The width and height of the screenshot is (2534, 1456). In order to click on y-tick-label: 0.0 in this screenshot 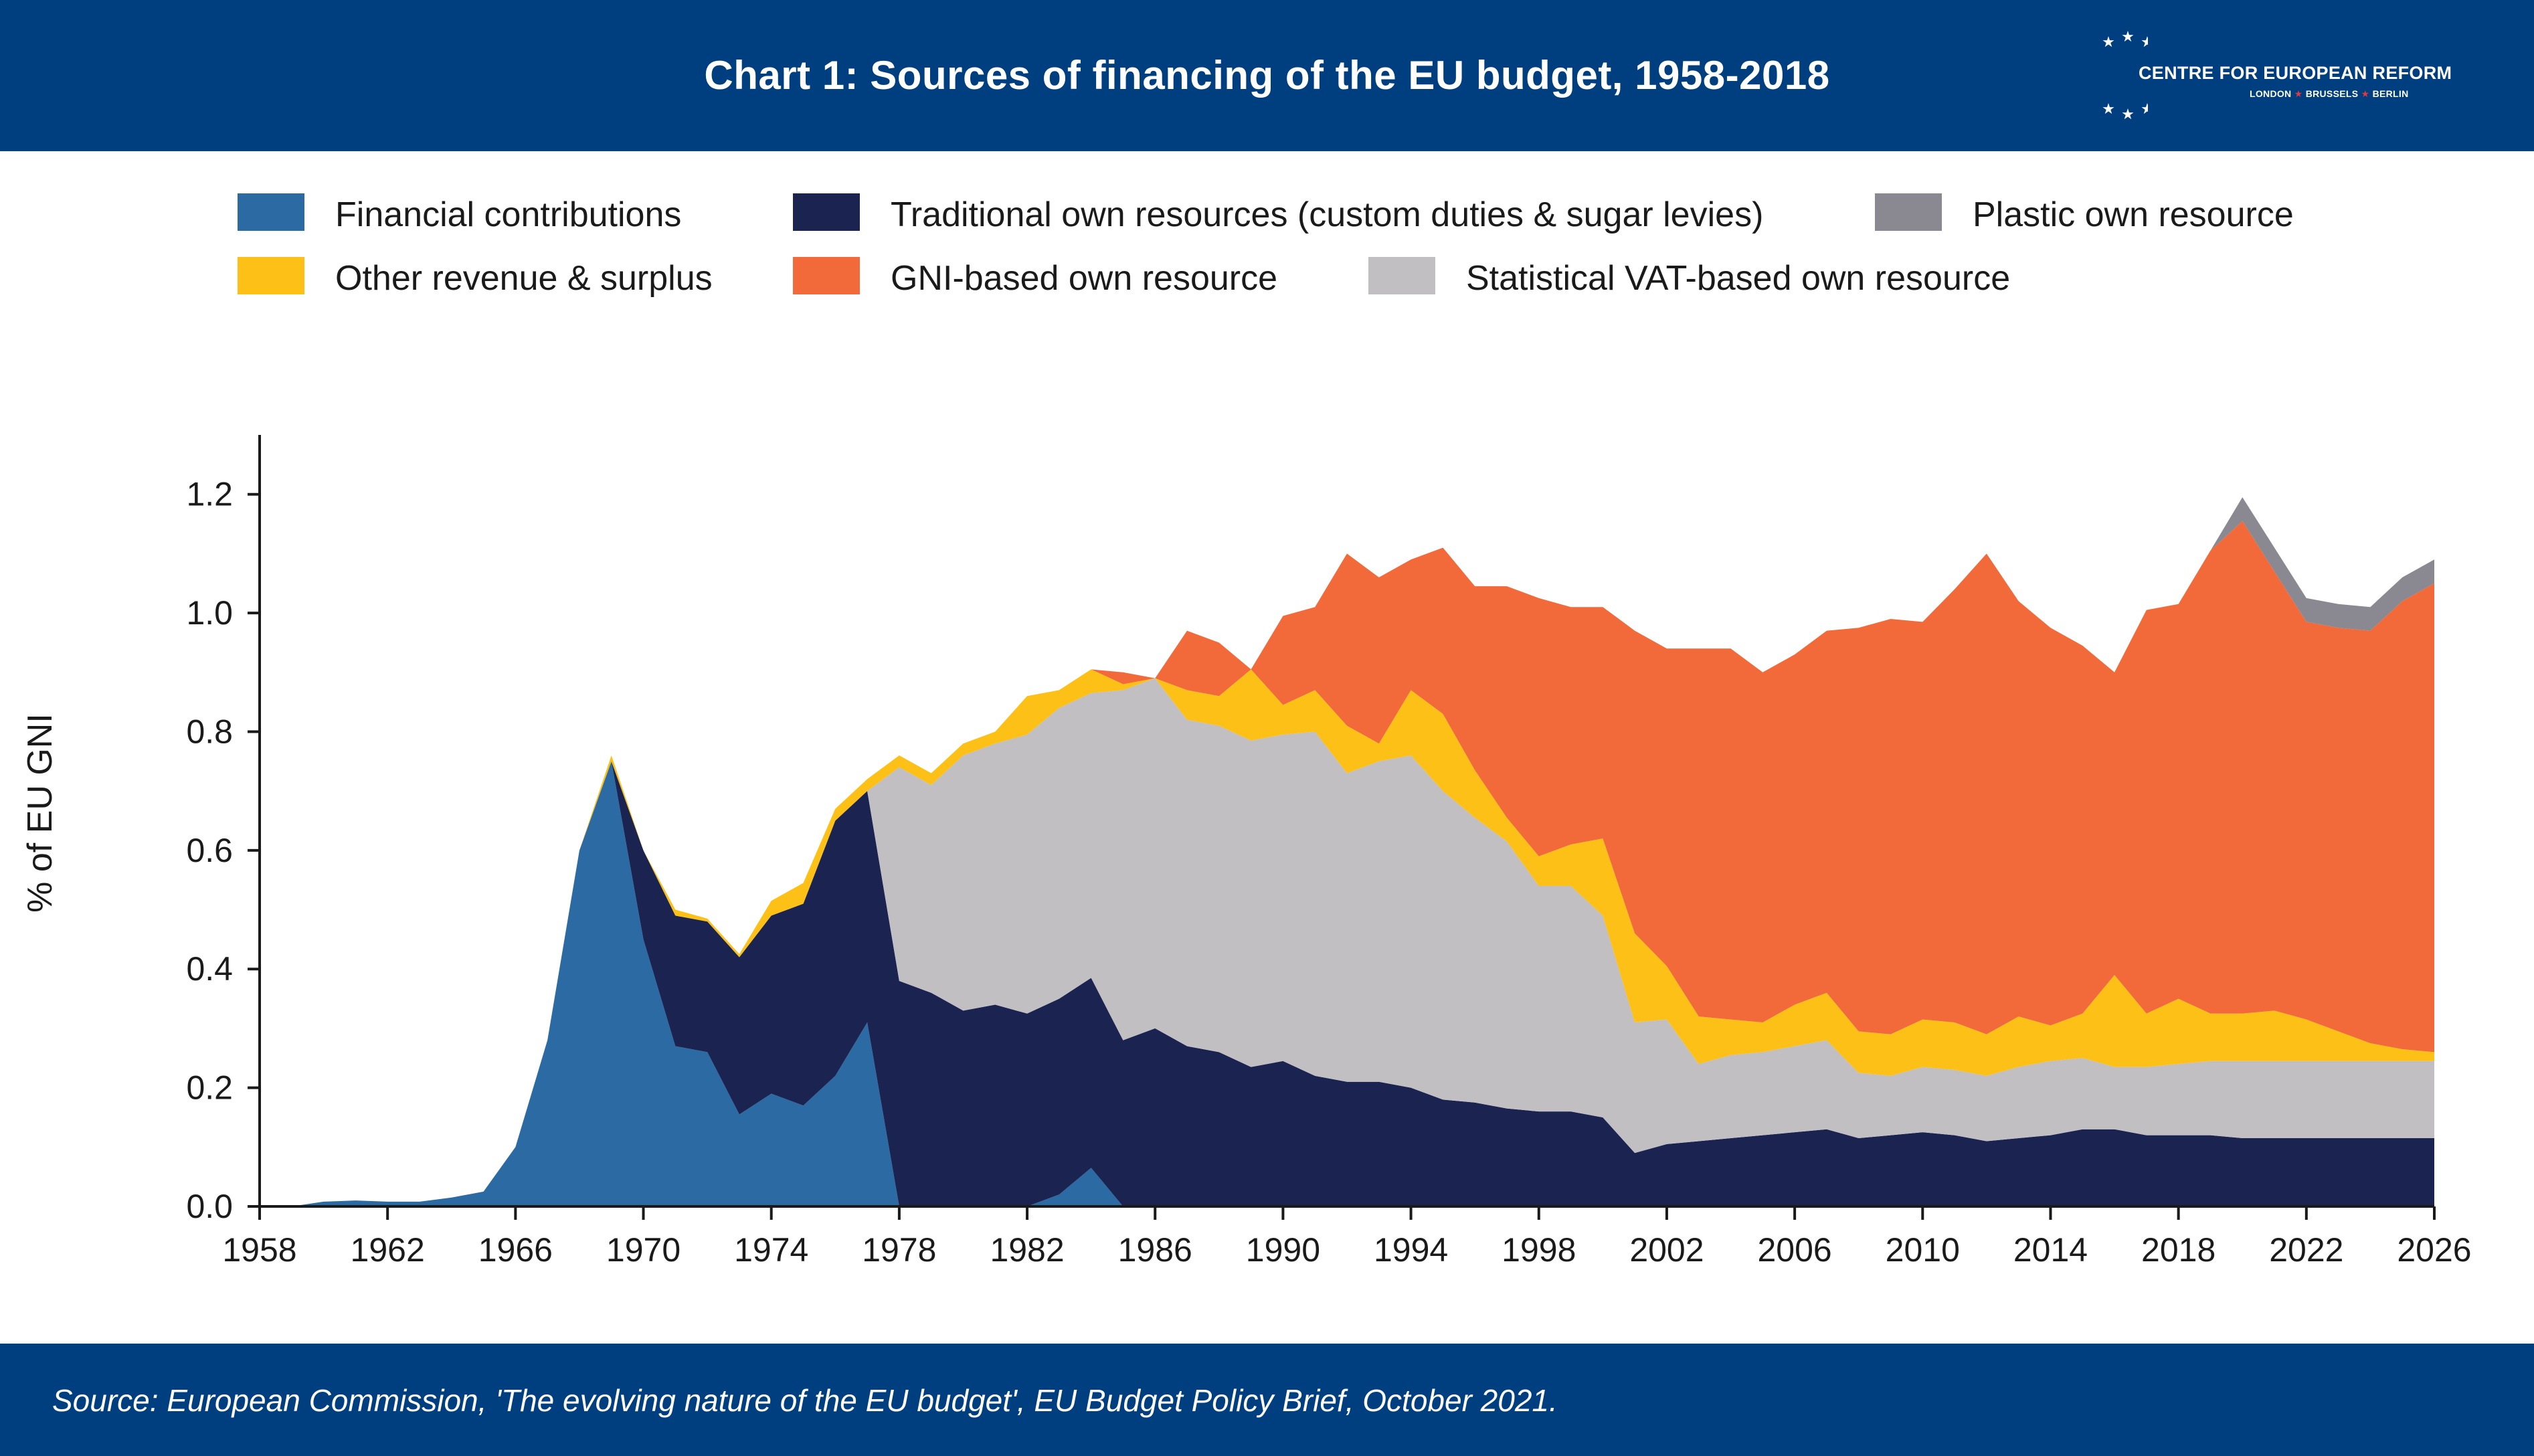, I will do `click(209, 1206)`.